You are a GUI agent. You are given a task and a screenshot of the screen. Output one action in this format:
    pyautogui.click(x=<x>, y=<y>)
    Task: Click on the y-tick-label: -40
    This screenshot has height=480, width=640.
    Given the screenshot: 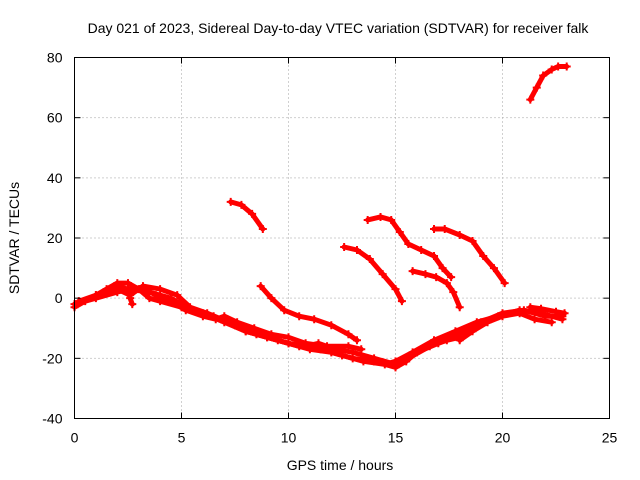 What is the action you would take?
    pyautogui.click(x=52, y=419)
    